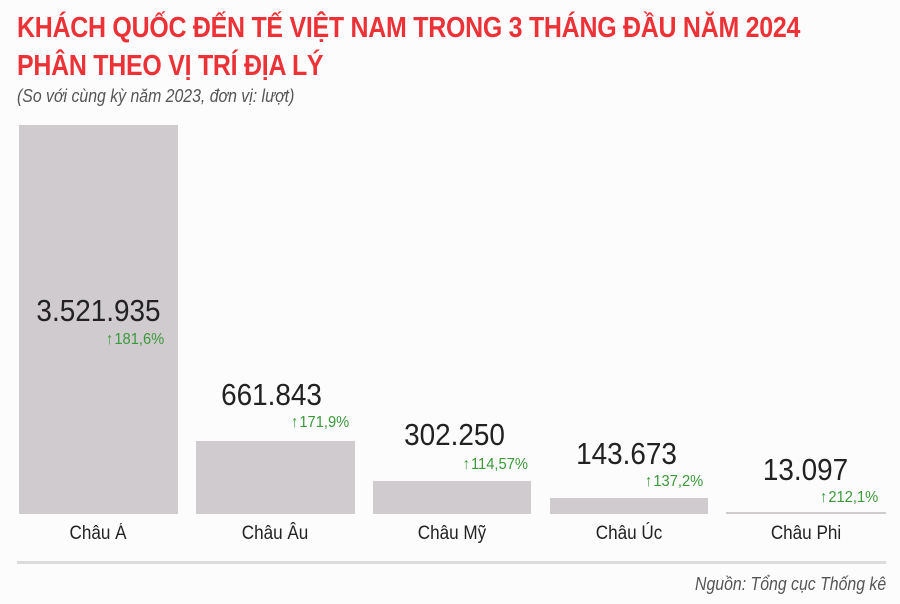 The image size is (900, 604). I want to click on value-chau-au: 661.843, so click(271, 394).